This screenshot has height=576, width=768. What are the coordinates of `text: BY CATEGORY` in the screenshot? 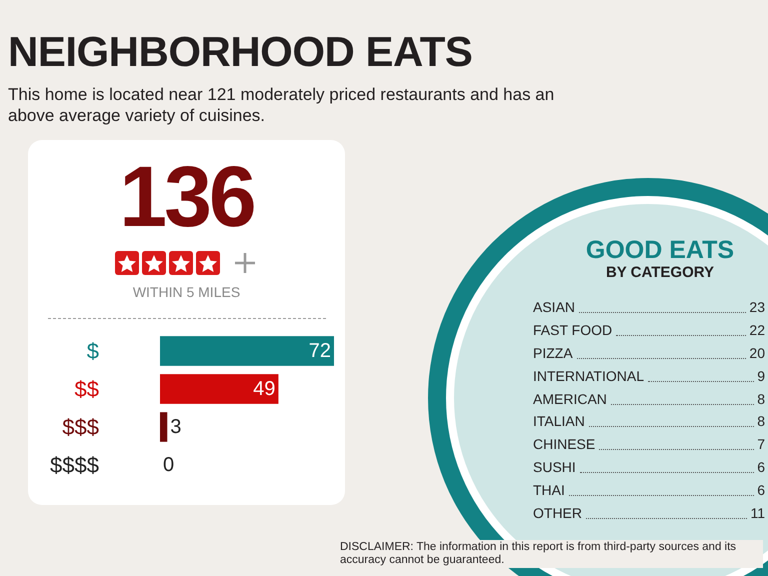 It's located at (660, 272).